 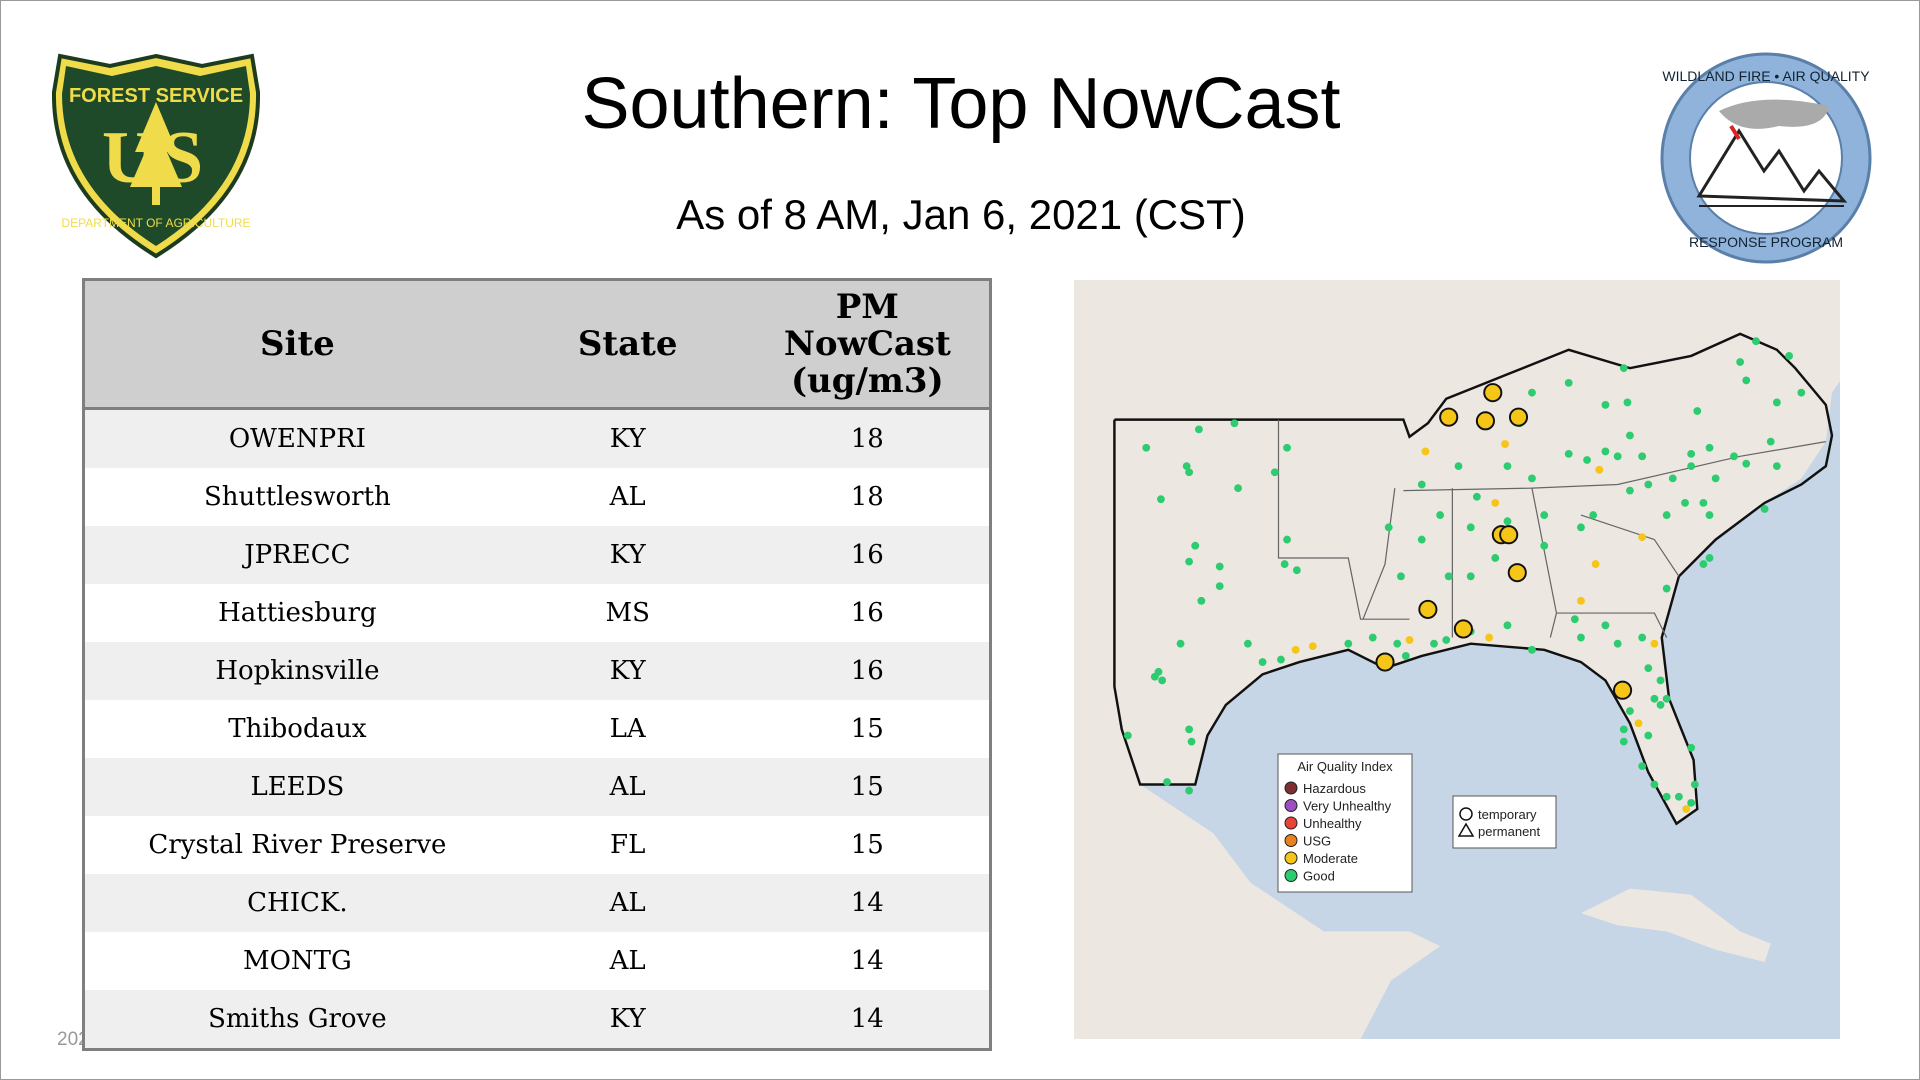 What do you see at coordinates (537, 344) in the screenshot?
I see `table-header: Site State PM NowCast (ug/m3)` at bounding box center [537, 344].